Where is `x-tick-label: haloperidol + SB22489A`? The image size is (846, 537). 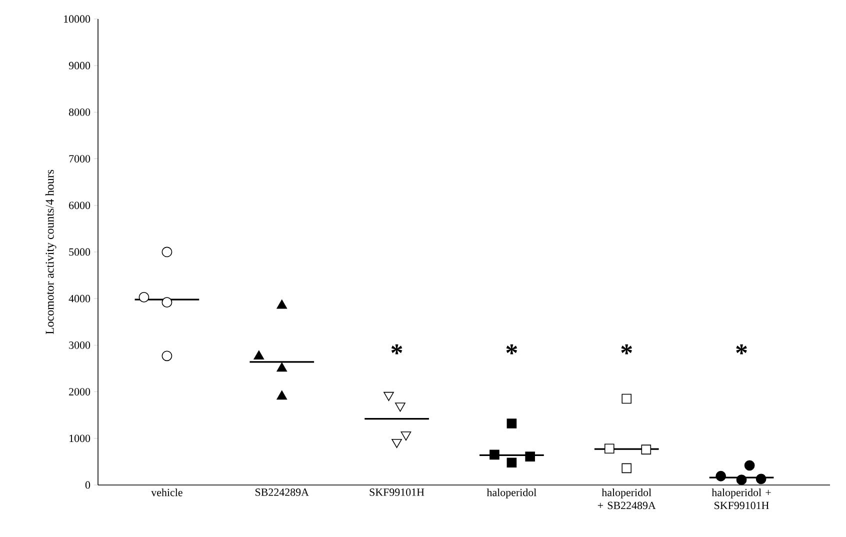 x-tick-label: haloperidol + SB22489A is located at coordinates (627, 499).